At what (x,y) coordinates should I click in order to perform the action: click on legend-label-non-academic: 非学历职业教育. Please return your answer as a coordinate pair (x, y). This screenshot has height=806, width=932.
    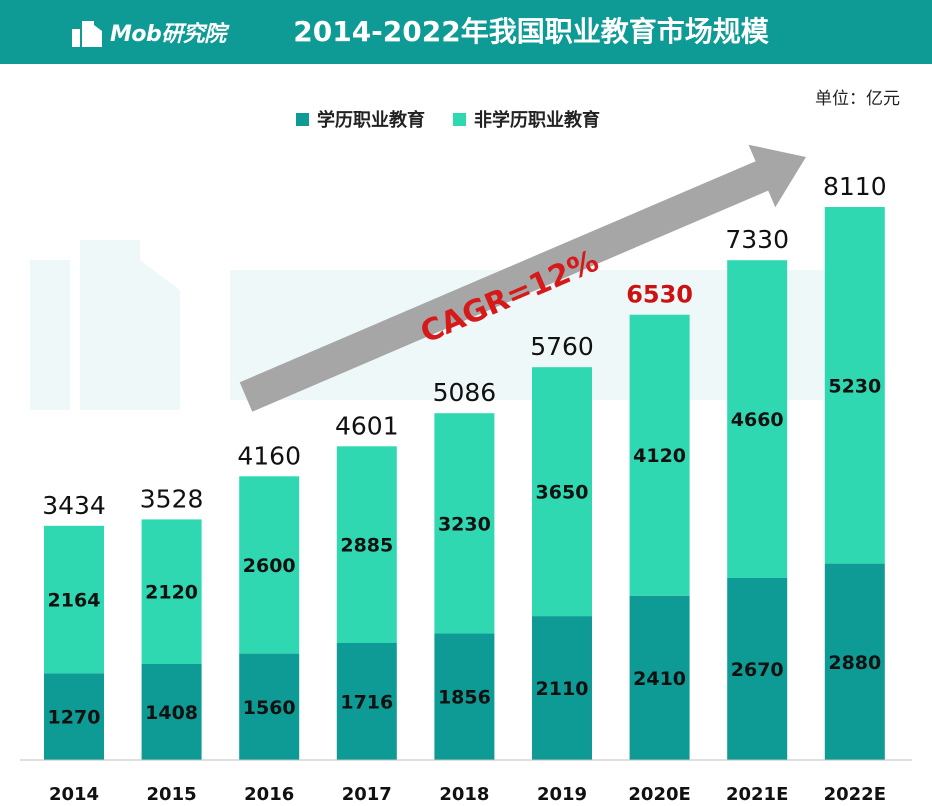
    Looking at the image, I should click on (537, 120).